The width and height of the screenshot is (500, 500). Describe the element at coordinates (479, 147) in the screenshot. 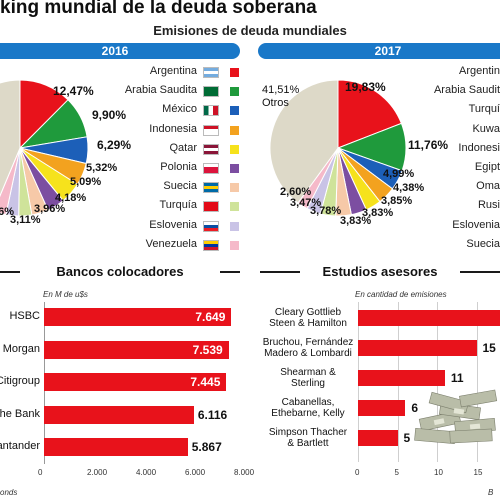

I see `legend-2017-label-4: Indonesi` at that location.